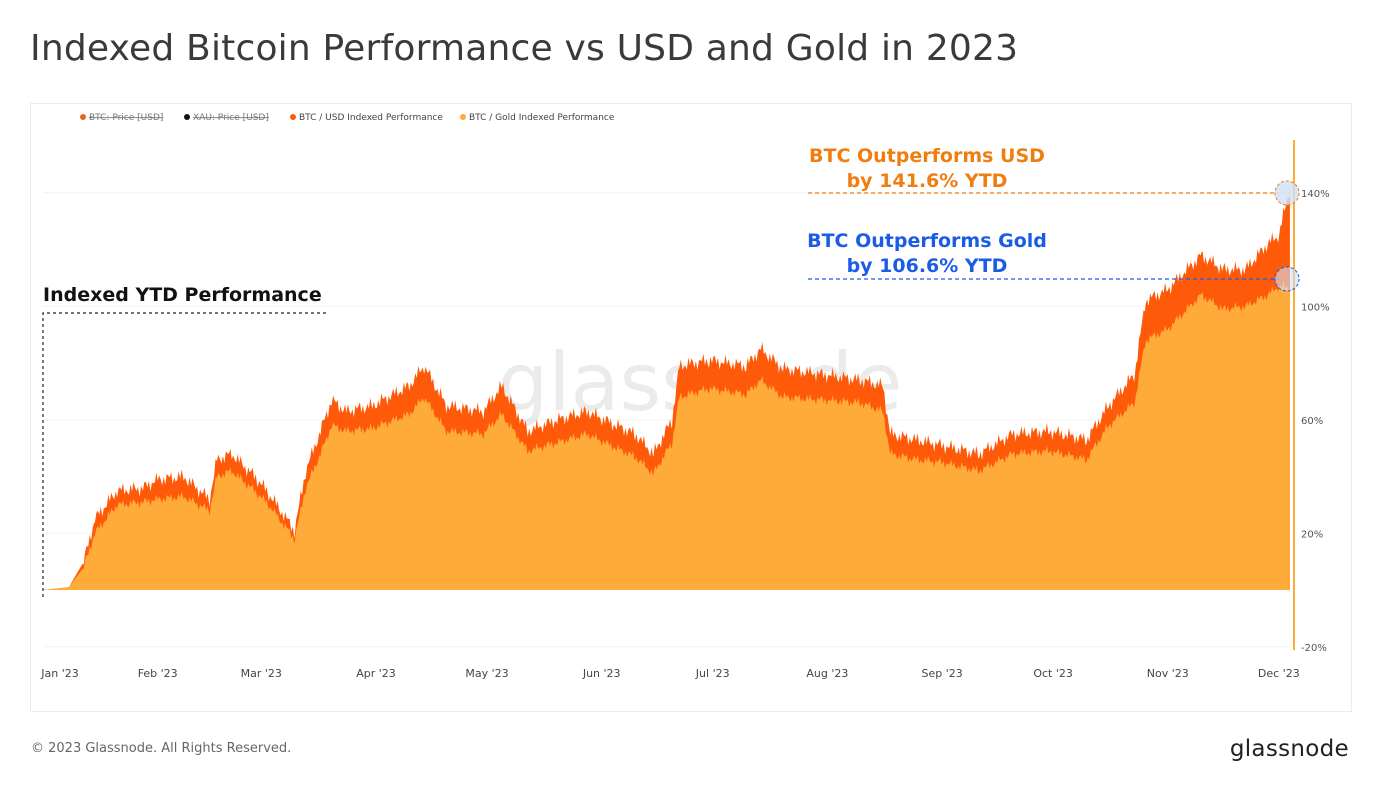 The image size is (1379, 794). What do you see at coordinates (371, 118) in the screenshot?
I see `legend-item: BTC / USD Indexed Performance` at bounding box center [371, 118].